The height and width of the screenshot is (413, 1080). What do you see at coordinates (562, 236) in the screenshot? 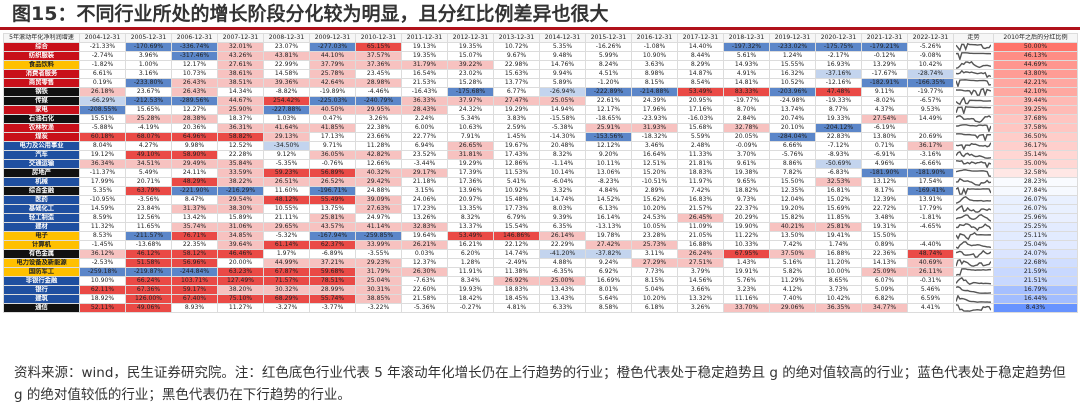
I see `growth-cell: 26.14%` at bounding box center [562, 236].